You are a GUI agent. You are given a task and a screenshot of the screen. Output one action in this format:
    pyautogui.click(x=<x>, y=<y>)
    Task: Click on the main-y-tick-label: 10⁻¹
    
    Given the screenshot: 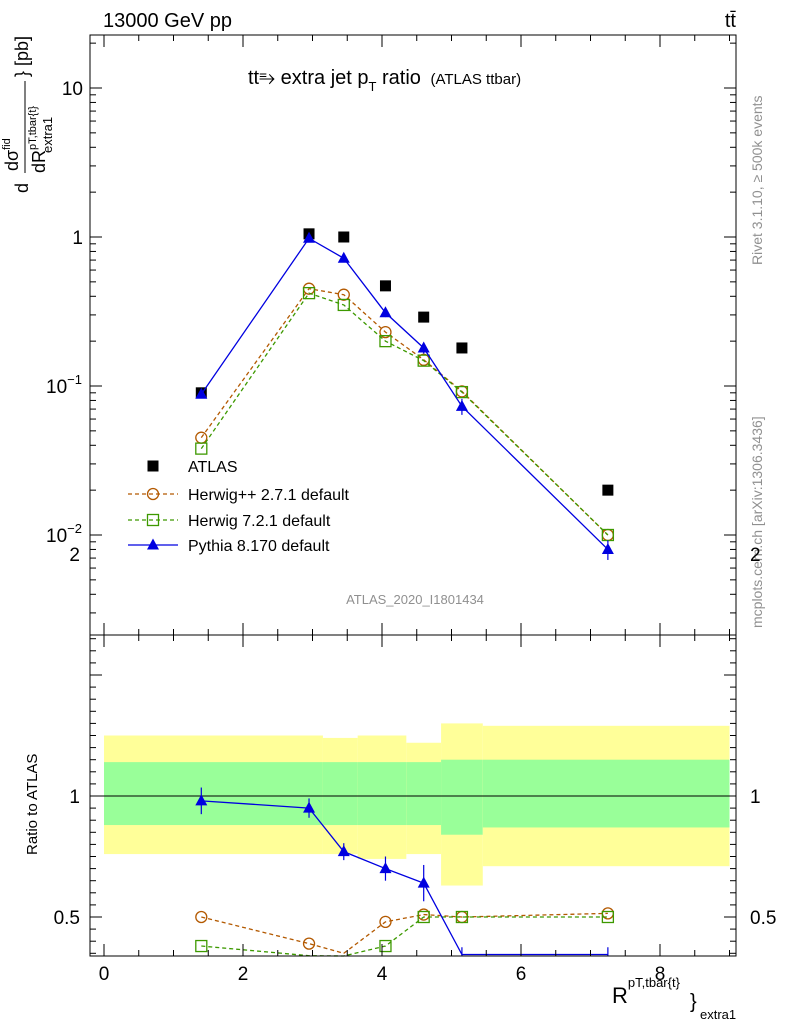 What is the action you would take?
    pyautogui.click(x=64, y=385)
    